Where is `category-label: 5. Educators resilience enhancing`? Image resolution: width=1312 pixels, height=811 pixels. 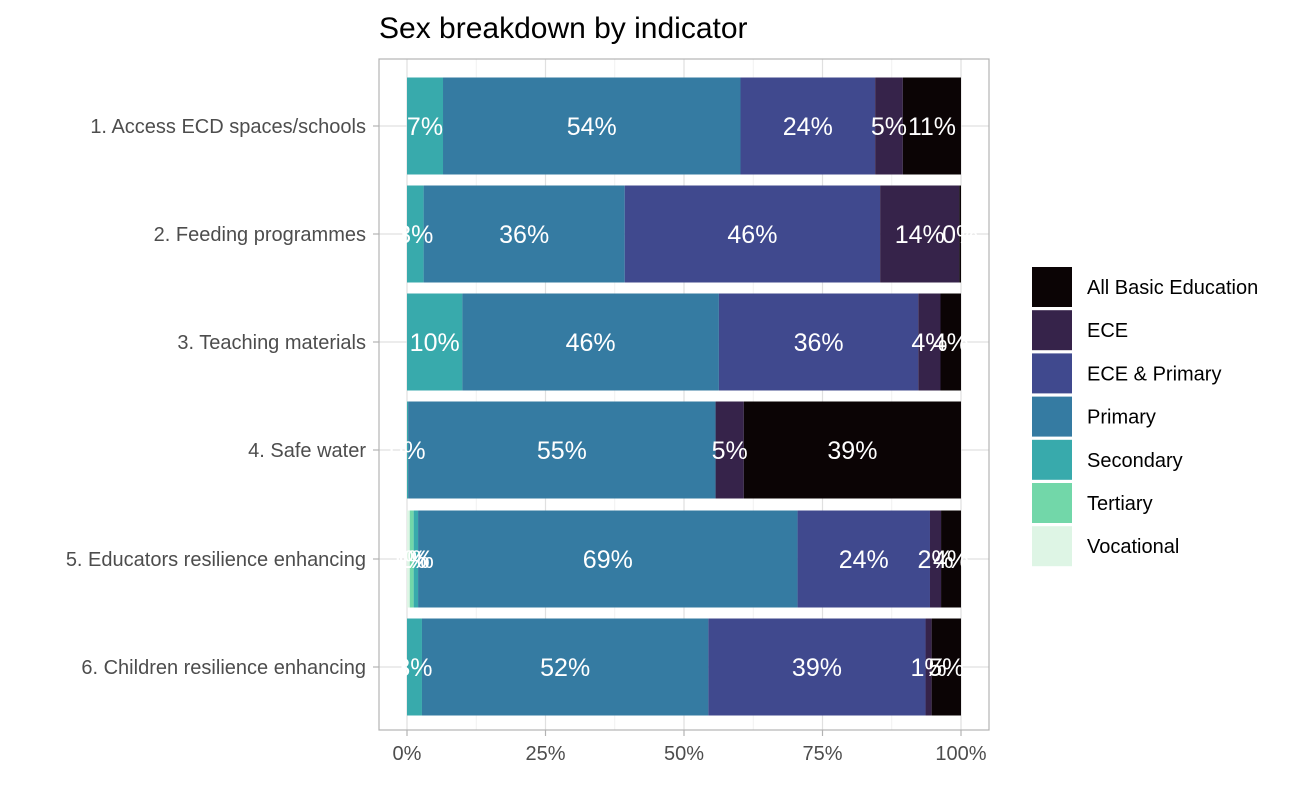 category-label: 5. Educators resilience enhancing is located at coordinates (216, 560).